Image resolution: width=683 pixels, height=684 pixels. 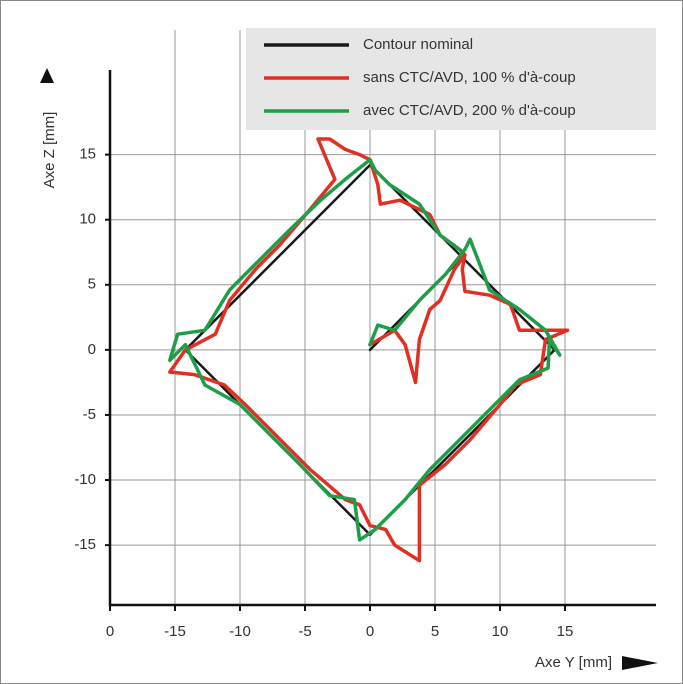 I want to click on y-tick-label: -5, so click(x=89, y=414).